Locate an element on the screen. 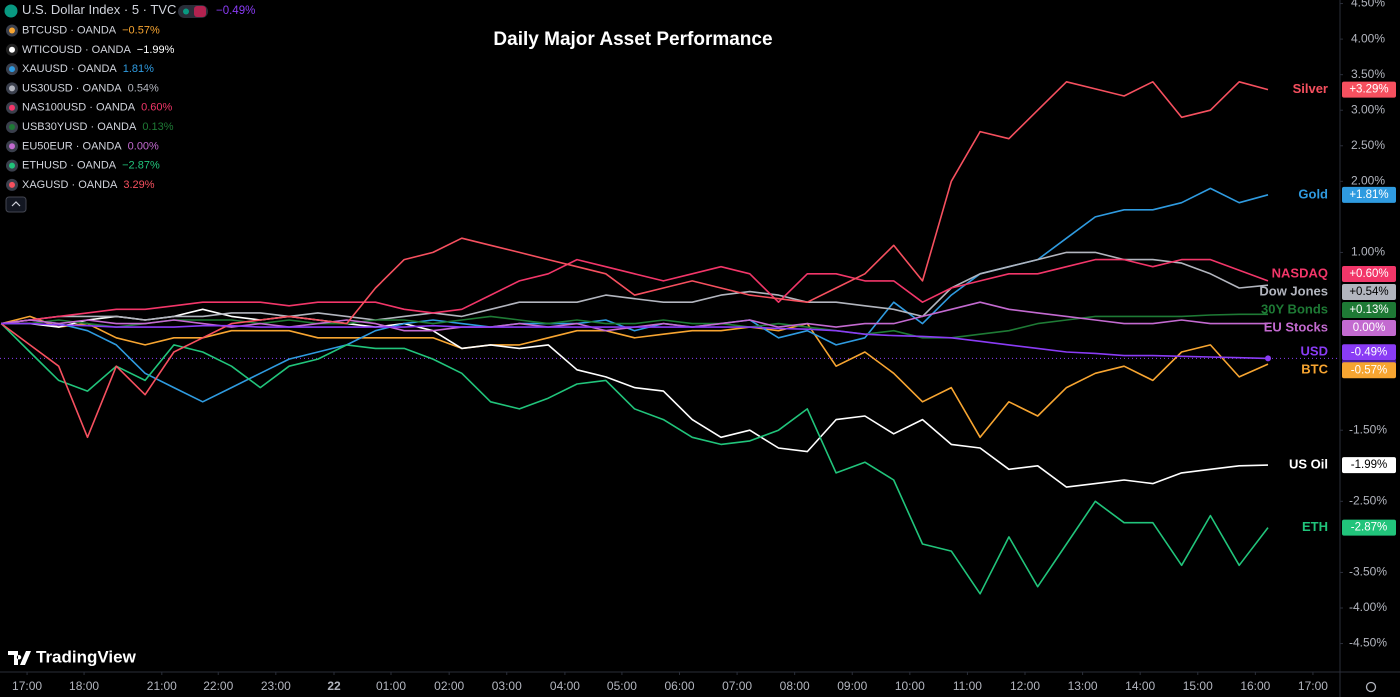  y-tick-label: 2.50% is located at coordinates (1368, 145).